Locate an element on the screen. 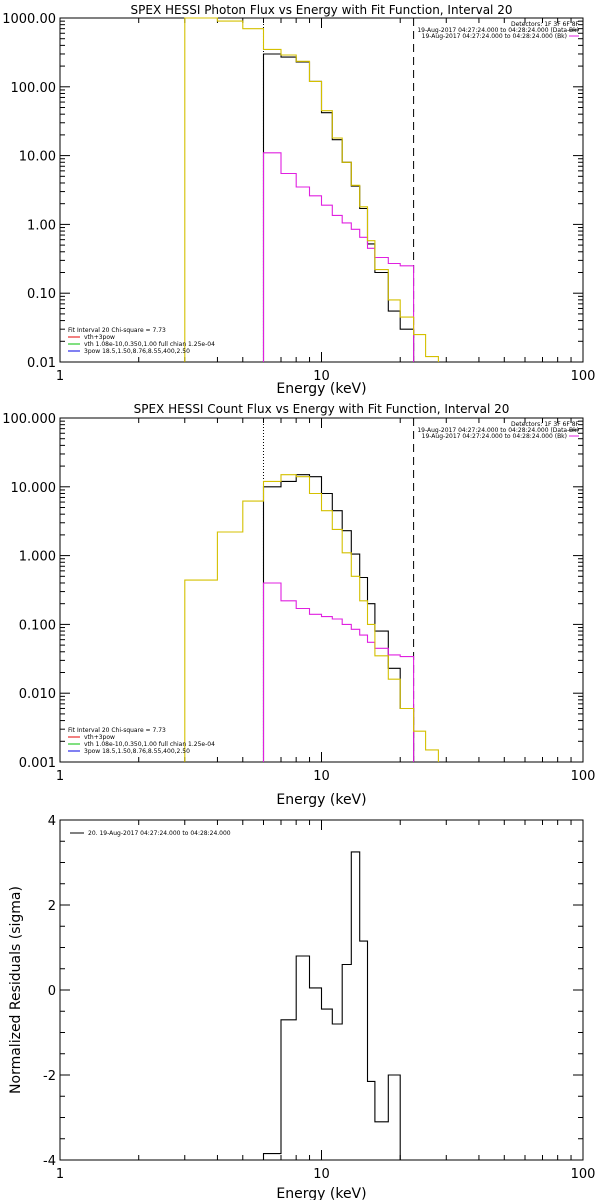 This screenshot has height=1200, width=600. y-tick-label: 0.100 is located at coordinates (37, 625).